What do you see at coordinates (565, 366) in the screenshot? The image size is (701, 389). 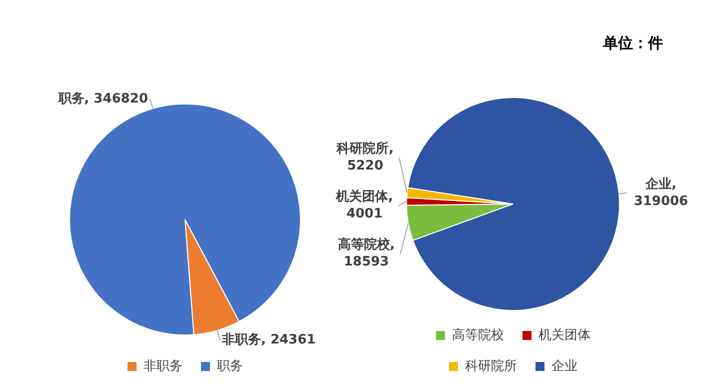 I see `legend-label: 企业` at bounding box center [565, 366].